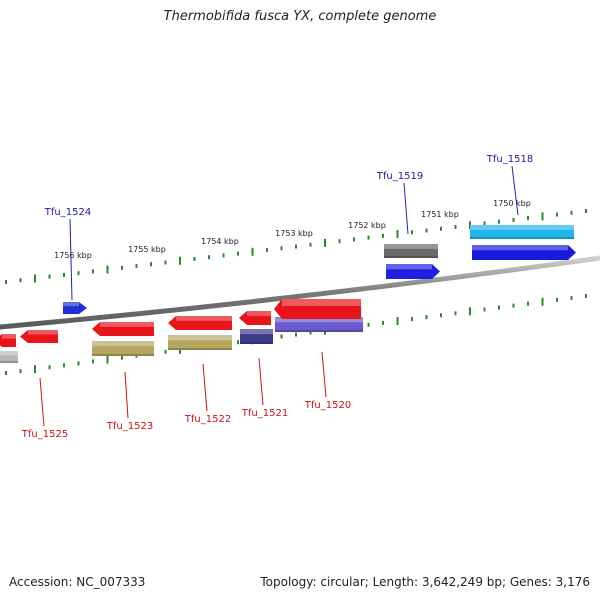 The image size is (600, 600). What do you see at coordinates (300, 16) in the screenshot?
I see `map-title: Thermobifida fusca YX, complete genome` at bounding box center [300, 16].